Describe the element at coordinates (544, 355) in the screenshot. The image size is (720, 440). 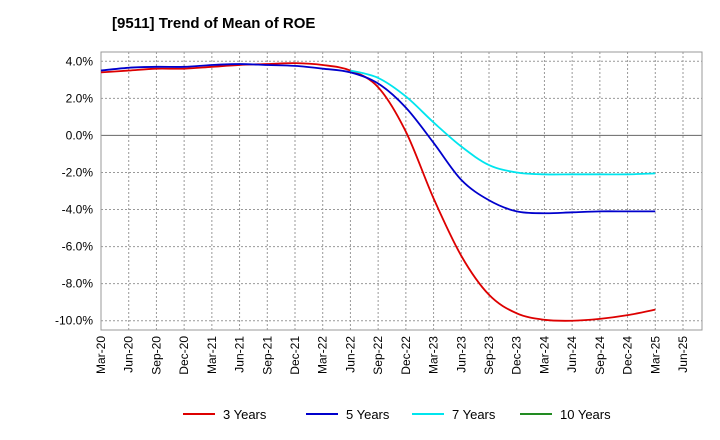
I see `x-tick-label: Mar-24` at that location.